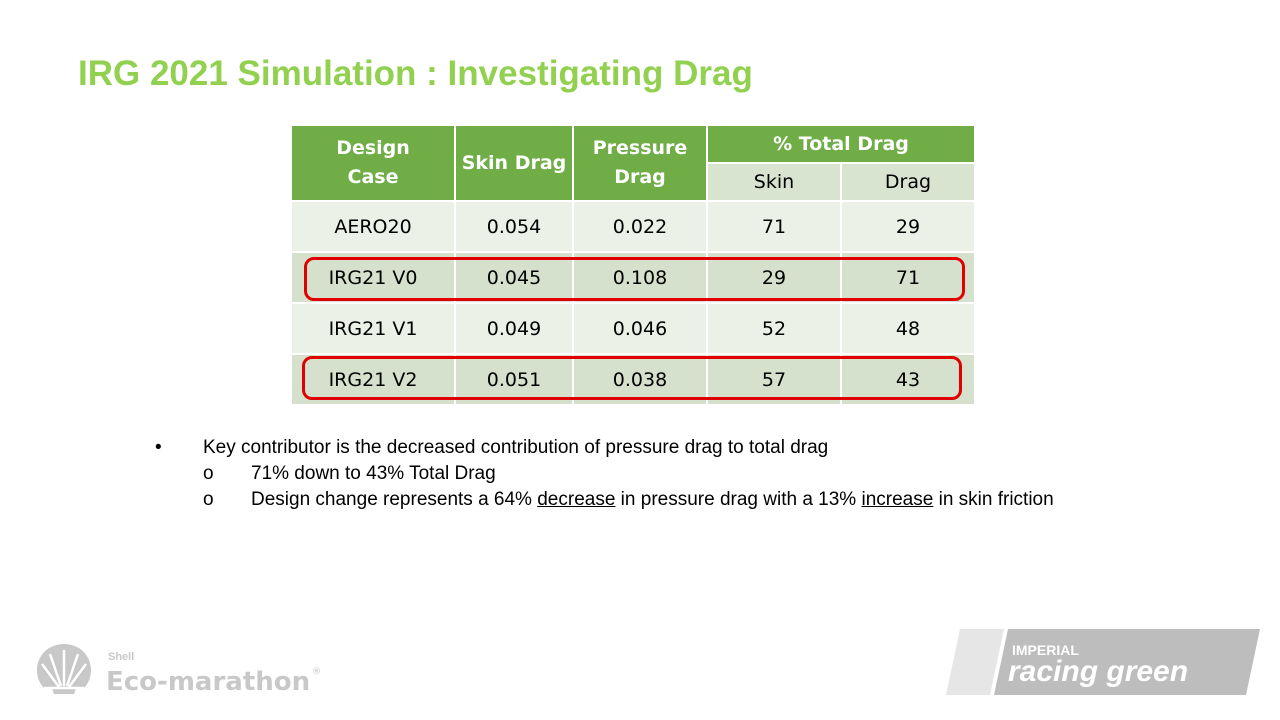 The width and height of the screenshot is (1280, 720). Describe the element at coordinates (576, 499) in the screenshot. I see `underline-decrease: decrease` at that location.